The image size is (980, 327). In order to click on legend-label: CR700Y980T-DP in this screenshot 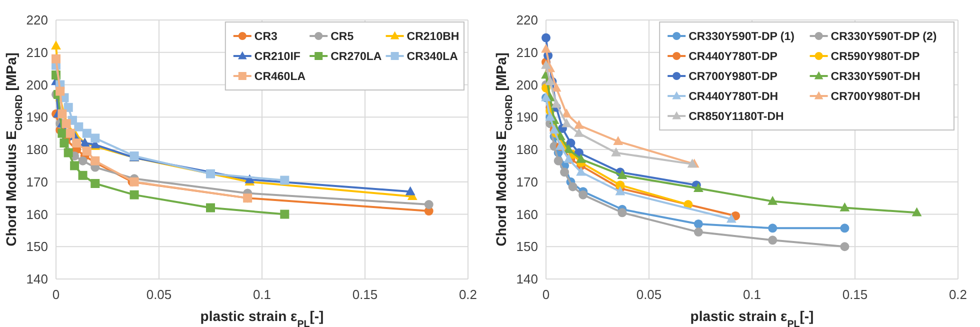, I will do `click(733, 77)`.